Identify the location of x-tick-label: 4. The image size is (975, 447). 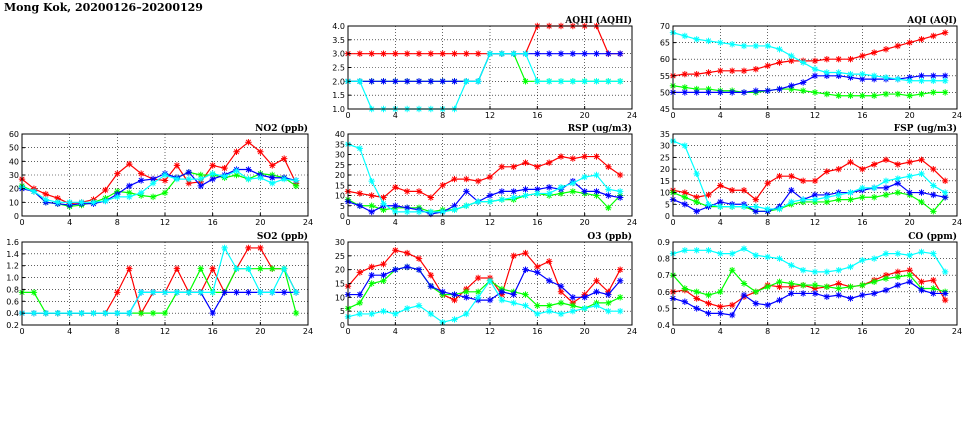
(720, 115).